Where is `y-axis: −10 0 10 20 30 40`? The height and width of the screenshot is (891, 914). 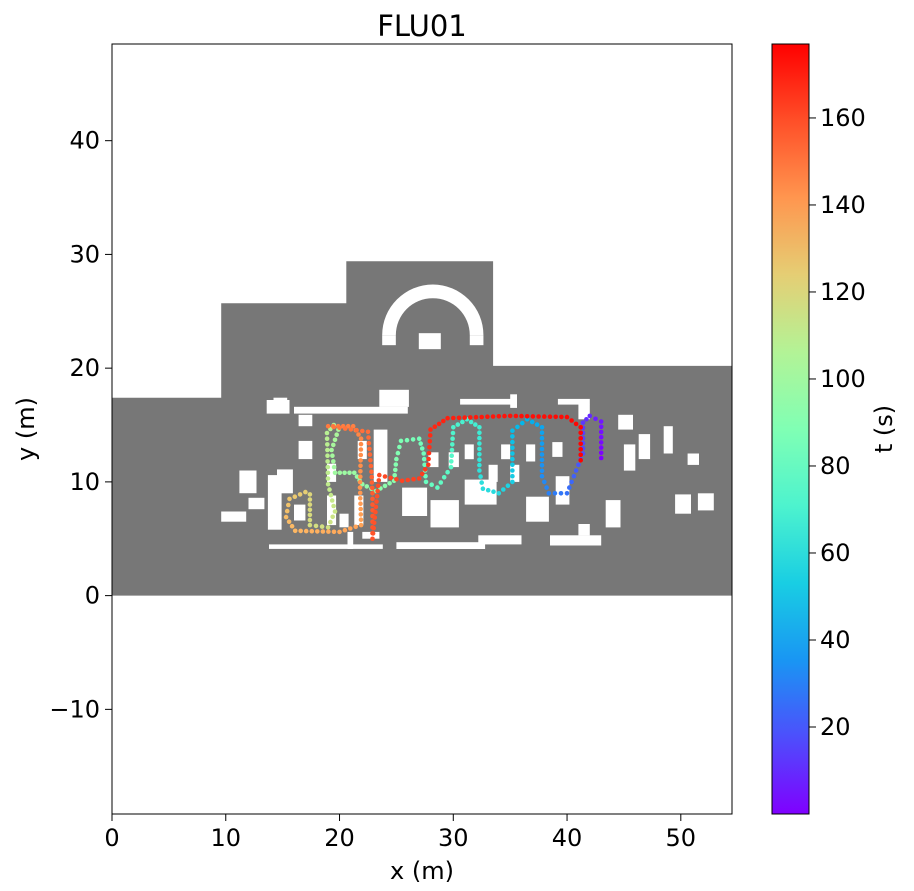 y-axis: −10 0 10 20 30 40 is located at coordinates (80, 425).